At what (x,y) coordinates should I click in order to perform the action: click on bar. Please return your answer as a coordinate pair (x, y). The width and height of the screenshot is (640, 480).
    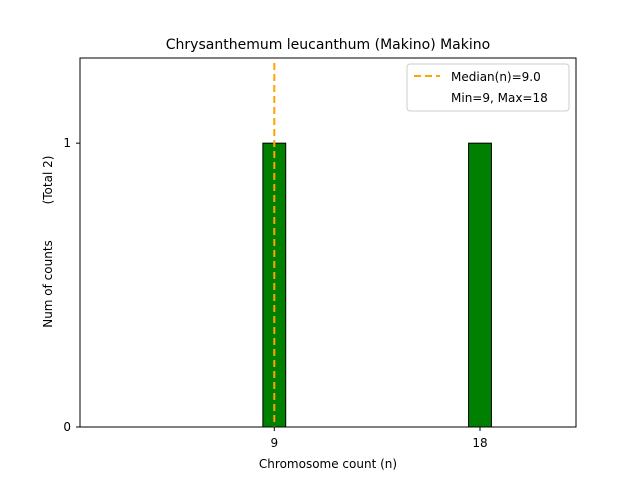
    Looking at the image, I should click on (480, 285).